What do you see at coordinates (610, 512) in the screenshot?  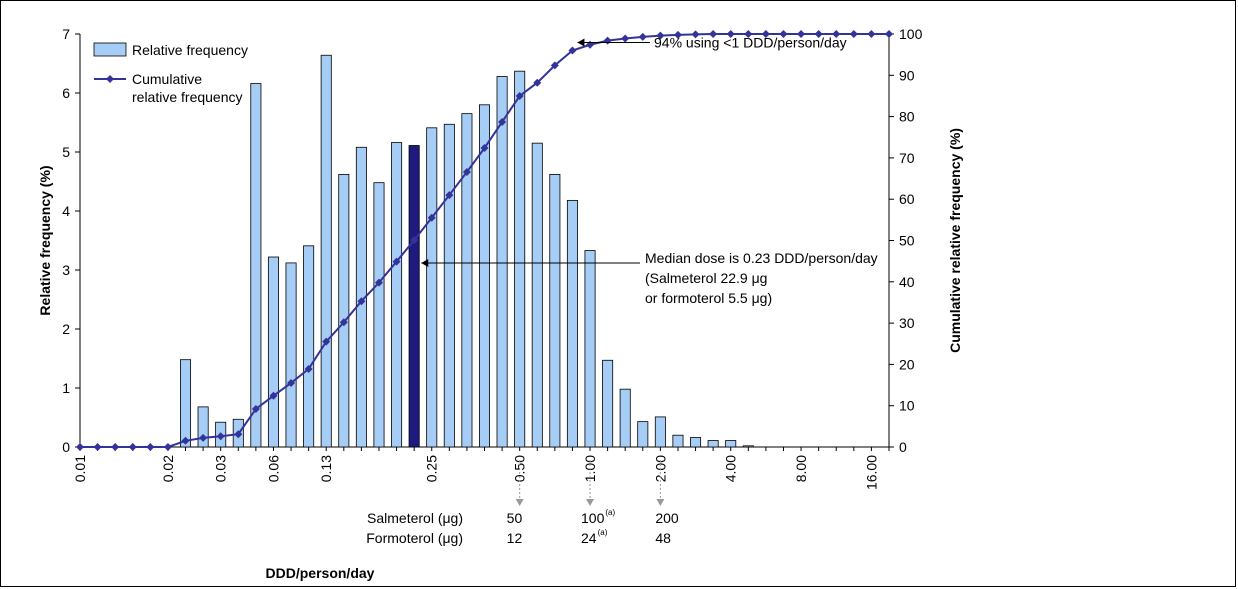 I see `salmeterol-footnote-mark: (a)` at bounding box center [610, 512].